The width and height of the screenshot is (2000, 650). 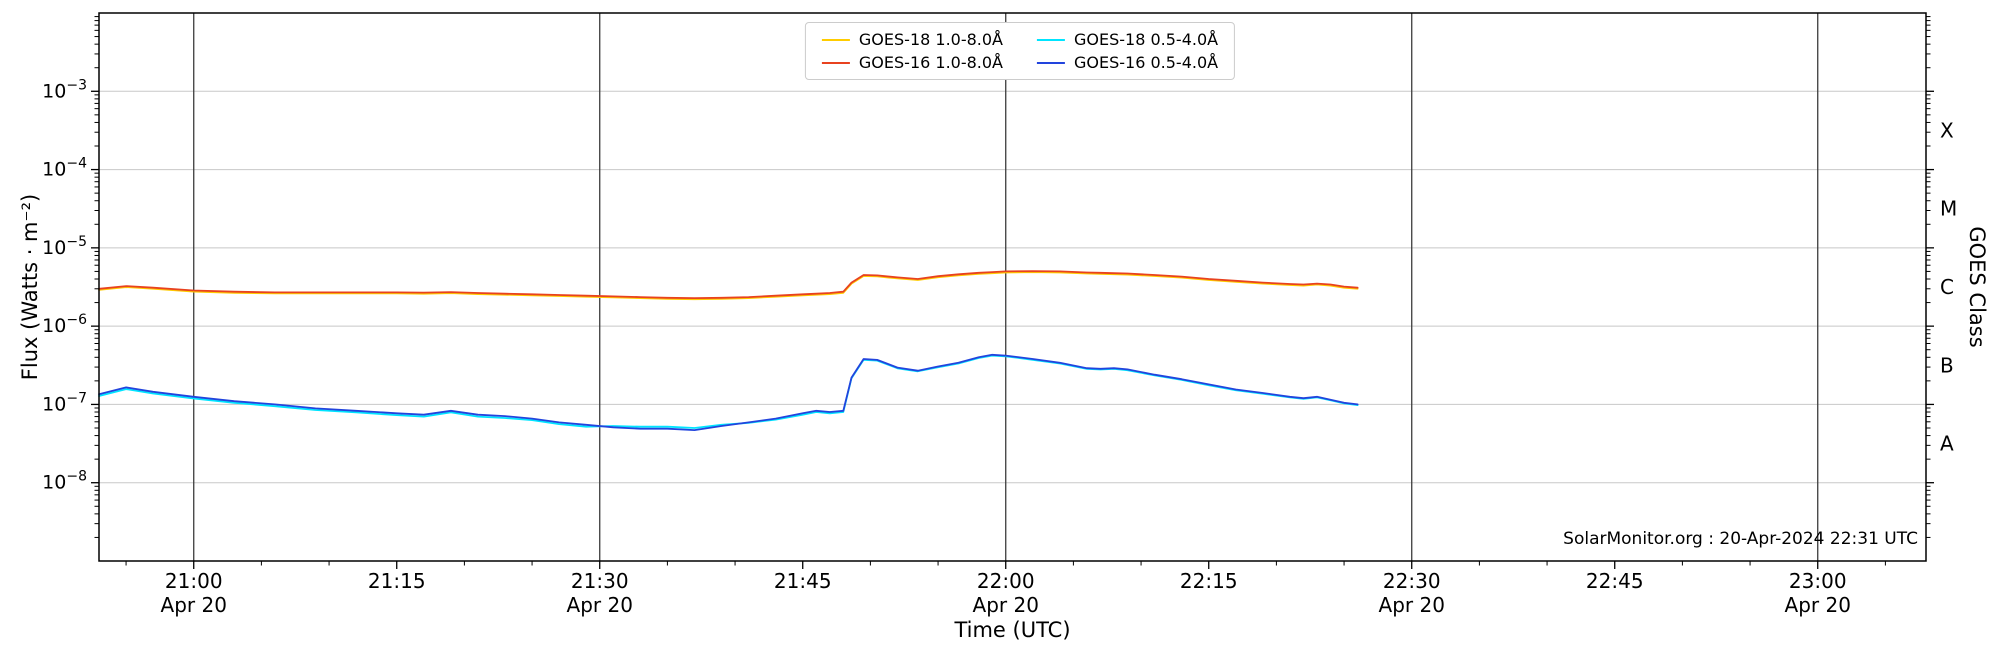 I want to click on series-goes-18-0-5-4-0-, so click(x=728, y=391).